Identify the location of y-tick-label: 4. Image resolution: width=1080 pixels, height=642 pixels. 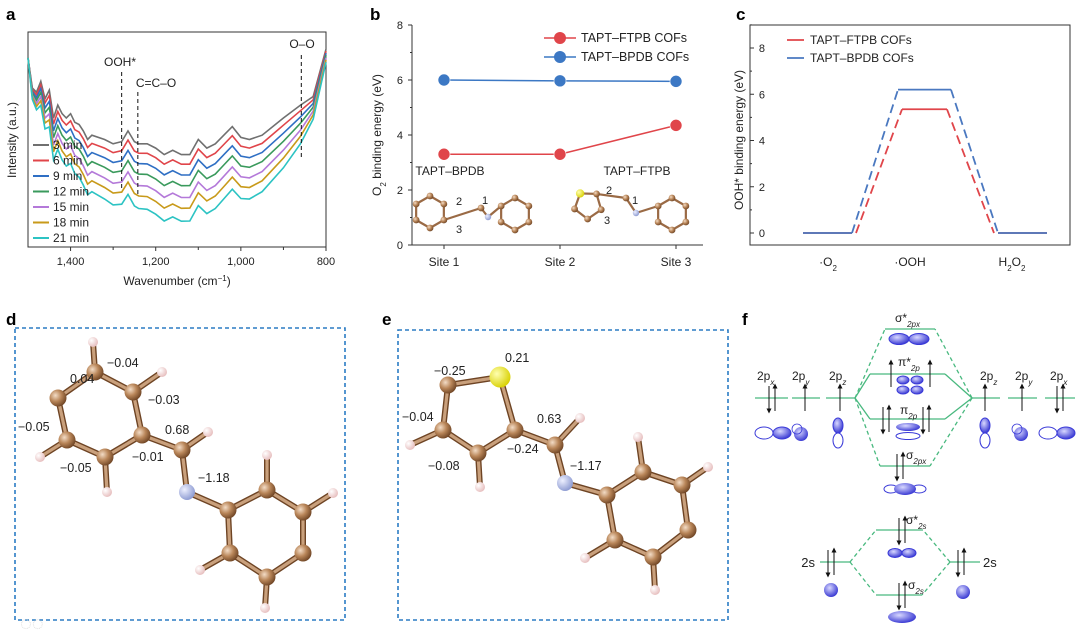
(400, 136).